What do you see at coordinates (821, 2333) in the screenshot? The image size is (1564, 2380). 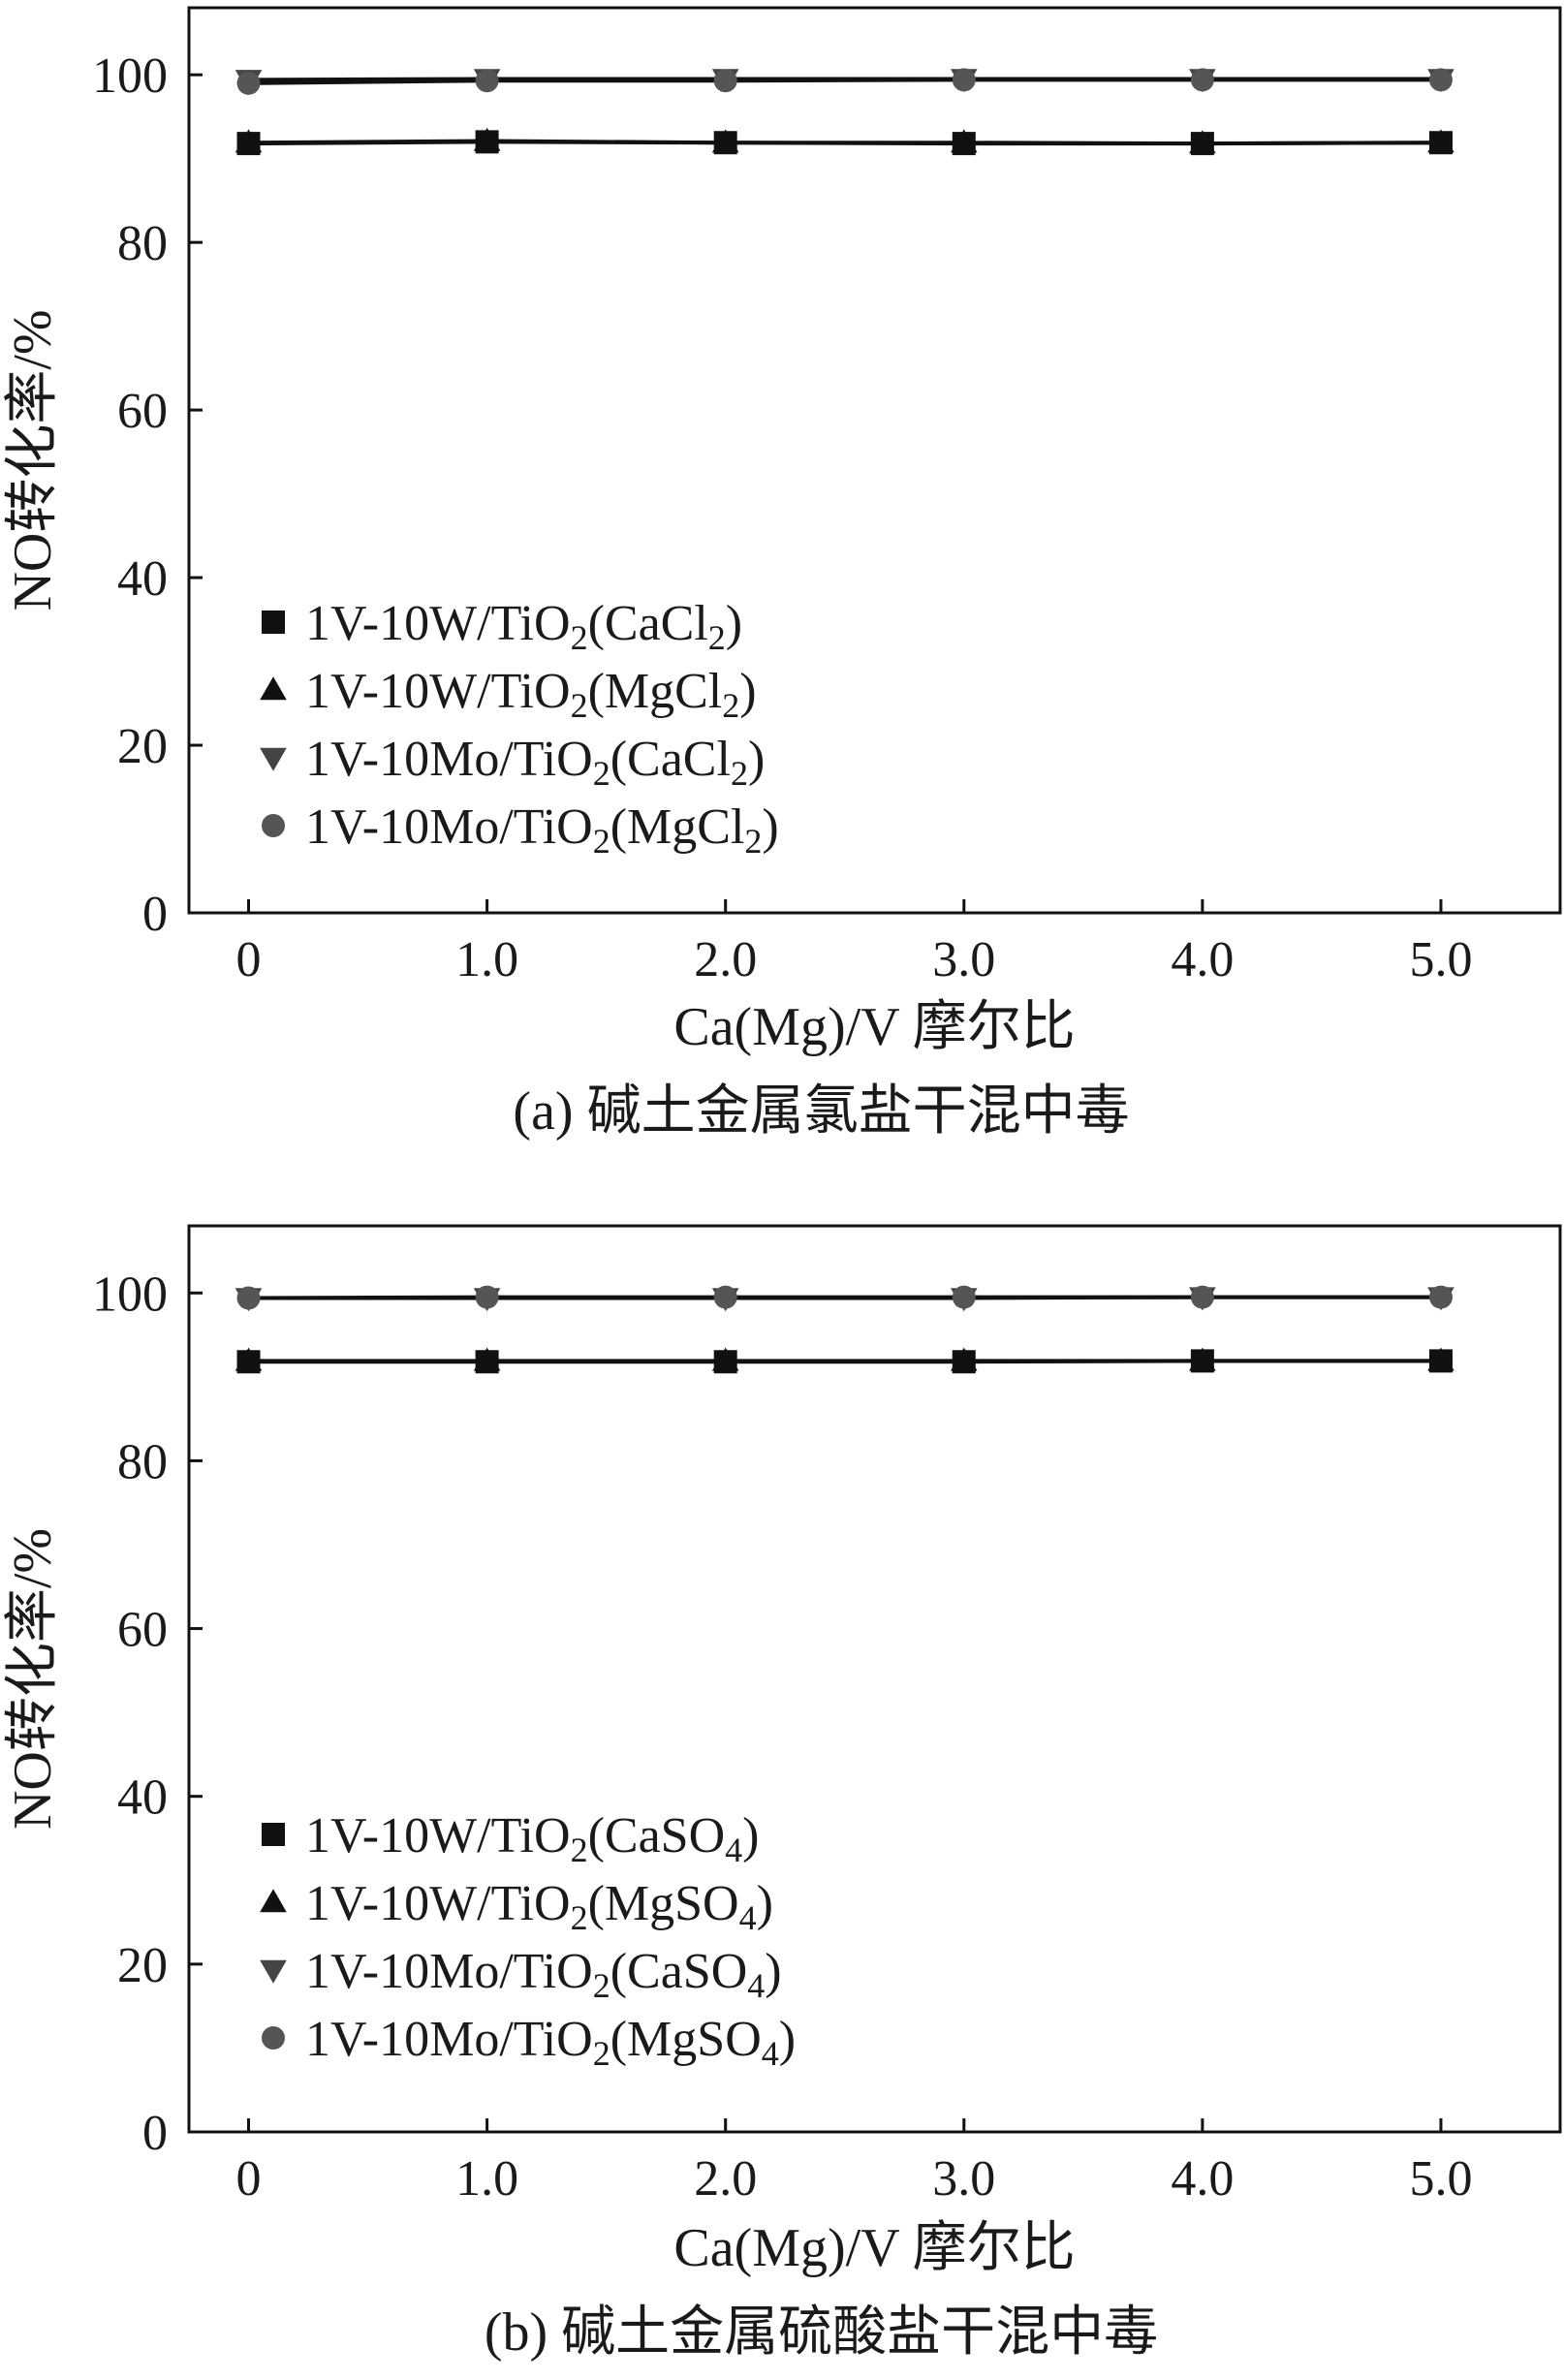 I see `panel-caption: (b) 碱土金属硫酸盐干混中毒` at bounding box center [821, 2333].